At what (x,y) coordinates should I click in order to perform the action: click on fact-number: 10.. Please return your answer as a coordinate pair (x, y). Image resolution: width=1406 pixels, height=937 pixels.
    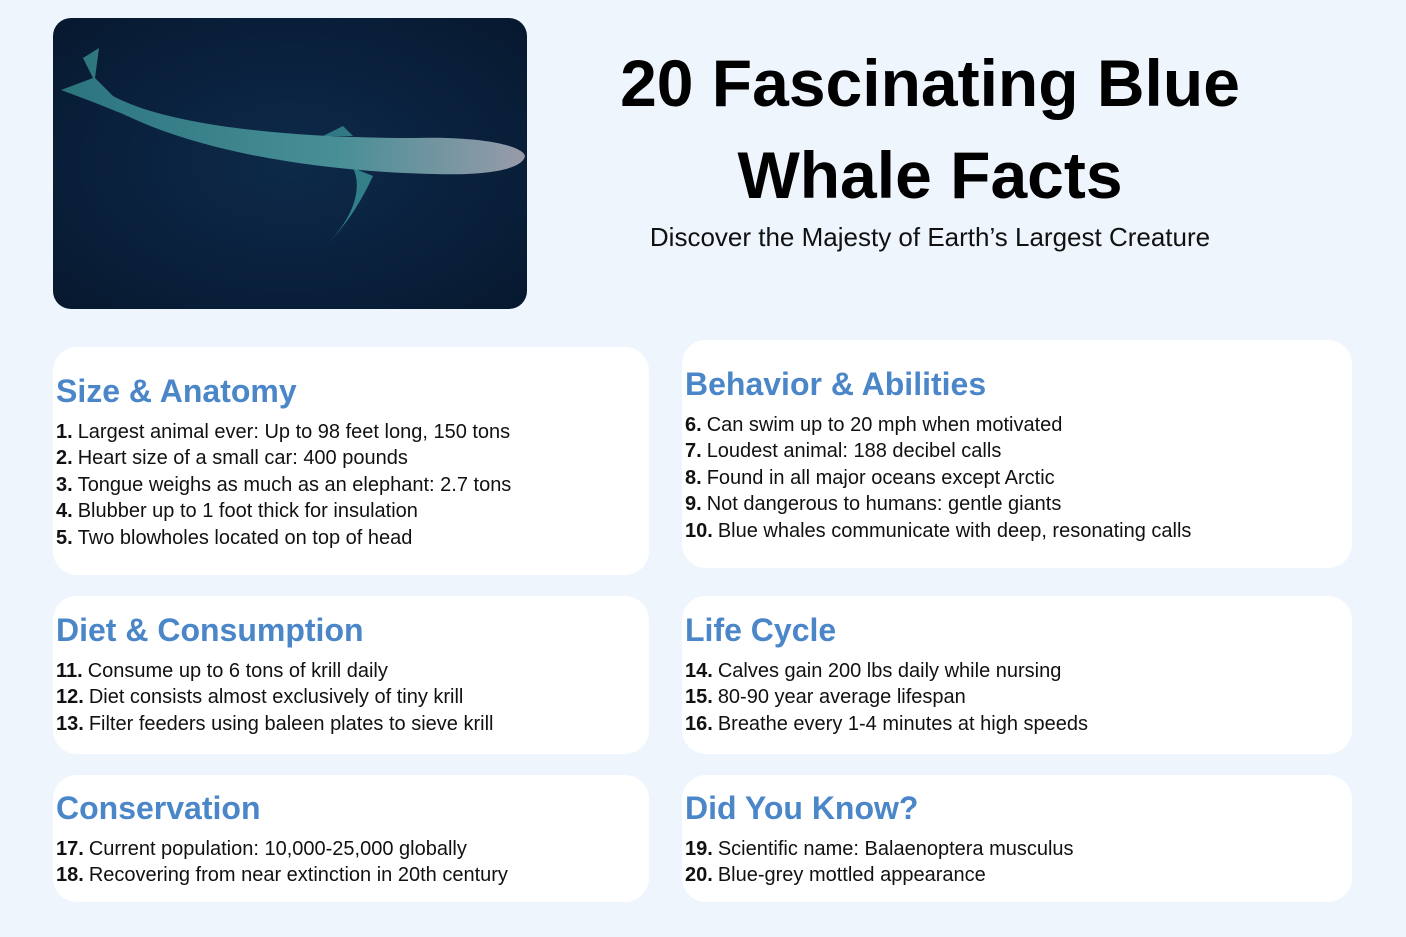
    Looking at the image, I should click on (699, 530).